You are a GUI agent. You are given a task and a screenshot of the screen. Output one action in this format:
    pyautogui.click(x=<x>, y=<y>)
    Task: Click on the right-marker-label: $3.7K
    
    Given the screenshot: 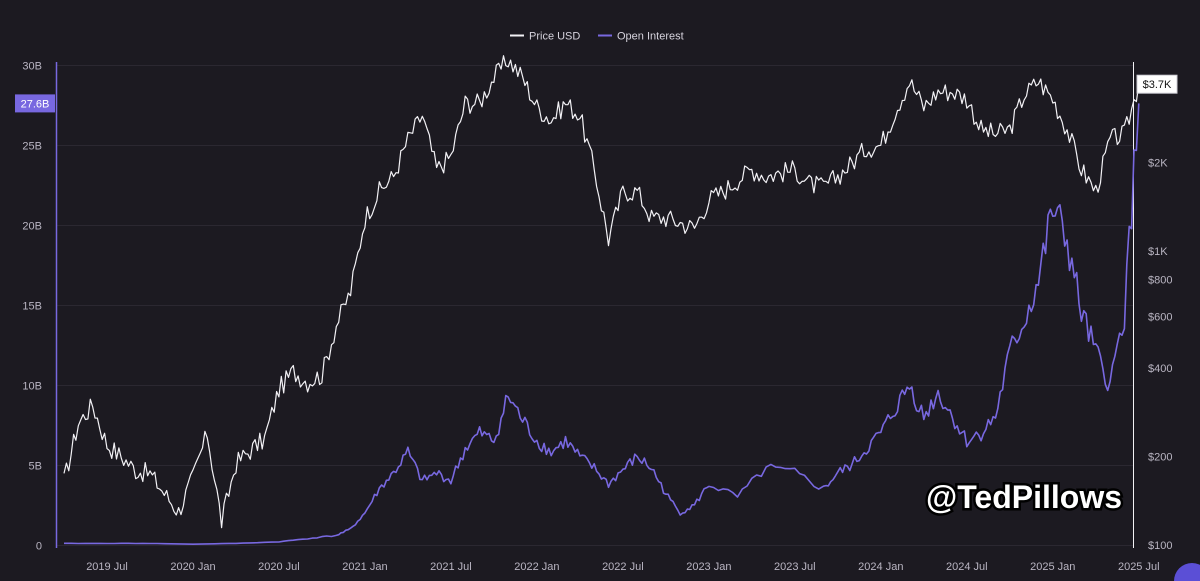 What is the action you would take?
    pyautogui.click(x=1157, y=85)
    